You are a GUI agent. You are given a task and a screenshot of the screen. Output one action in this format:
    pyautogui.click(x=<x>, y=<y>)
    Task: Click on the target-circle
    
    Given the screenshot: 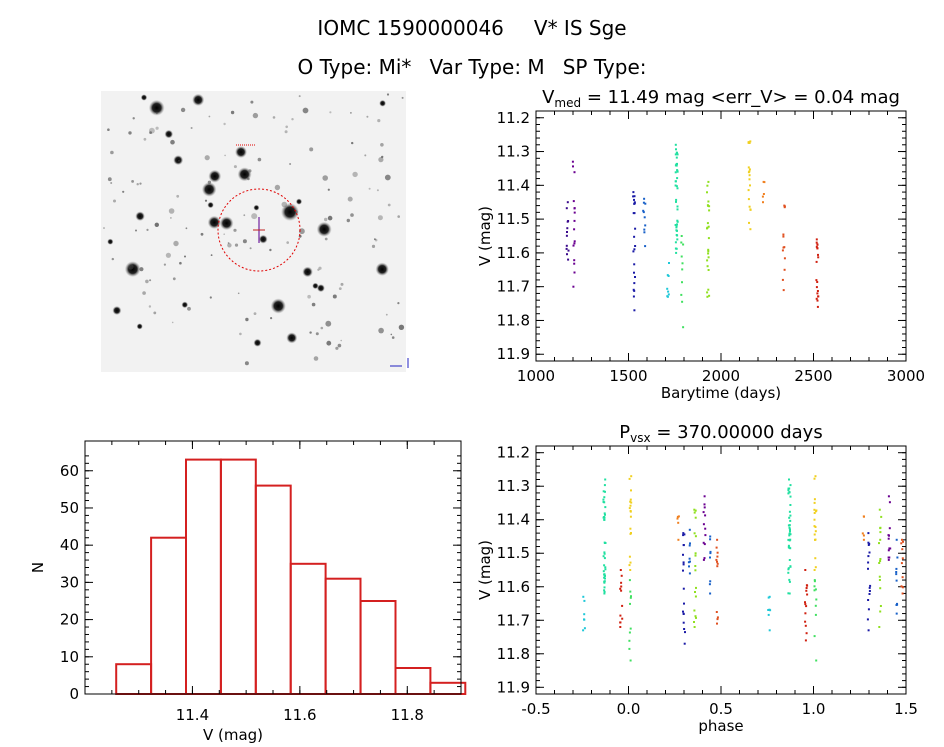 What is the action you would take?
    pyautogui.click(x=259, y=230)
    